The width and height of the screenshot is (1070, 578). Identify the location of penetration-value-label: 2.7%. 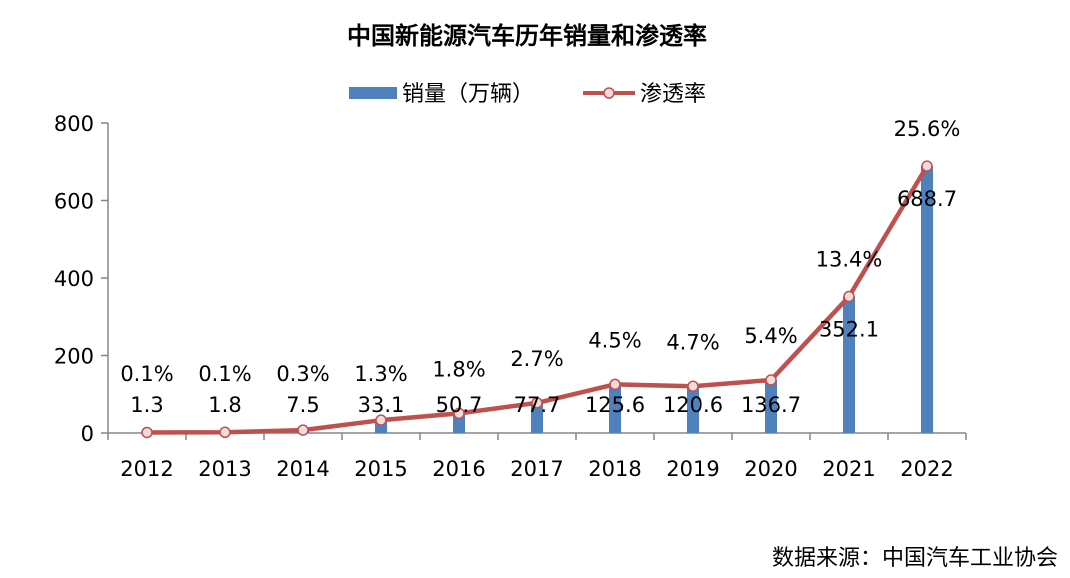
(536, 359).